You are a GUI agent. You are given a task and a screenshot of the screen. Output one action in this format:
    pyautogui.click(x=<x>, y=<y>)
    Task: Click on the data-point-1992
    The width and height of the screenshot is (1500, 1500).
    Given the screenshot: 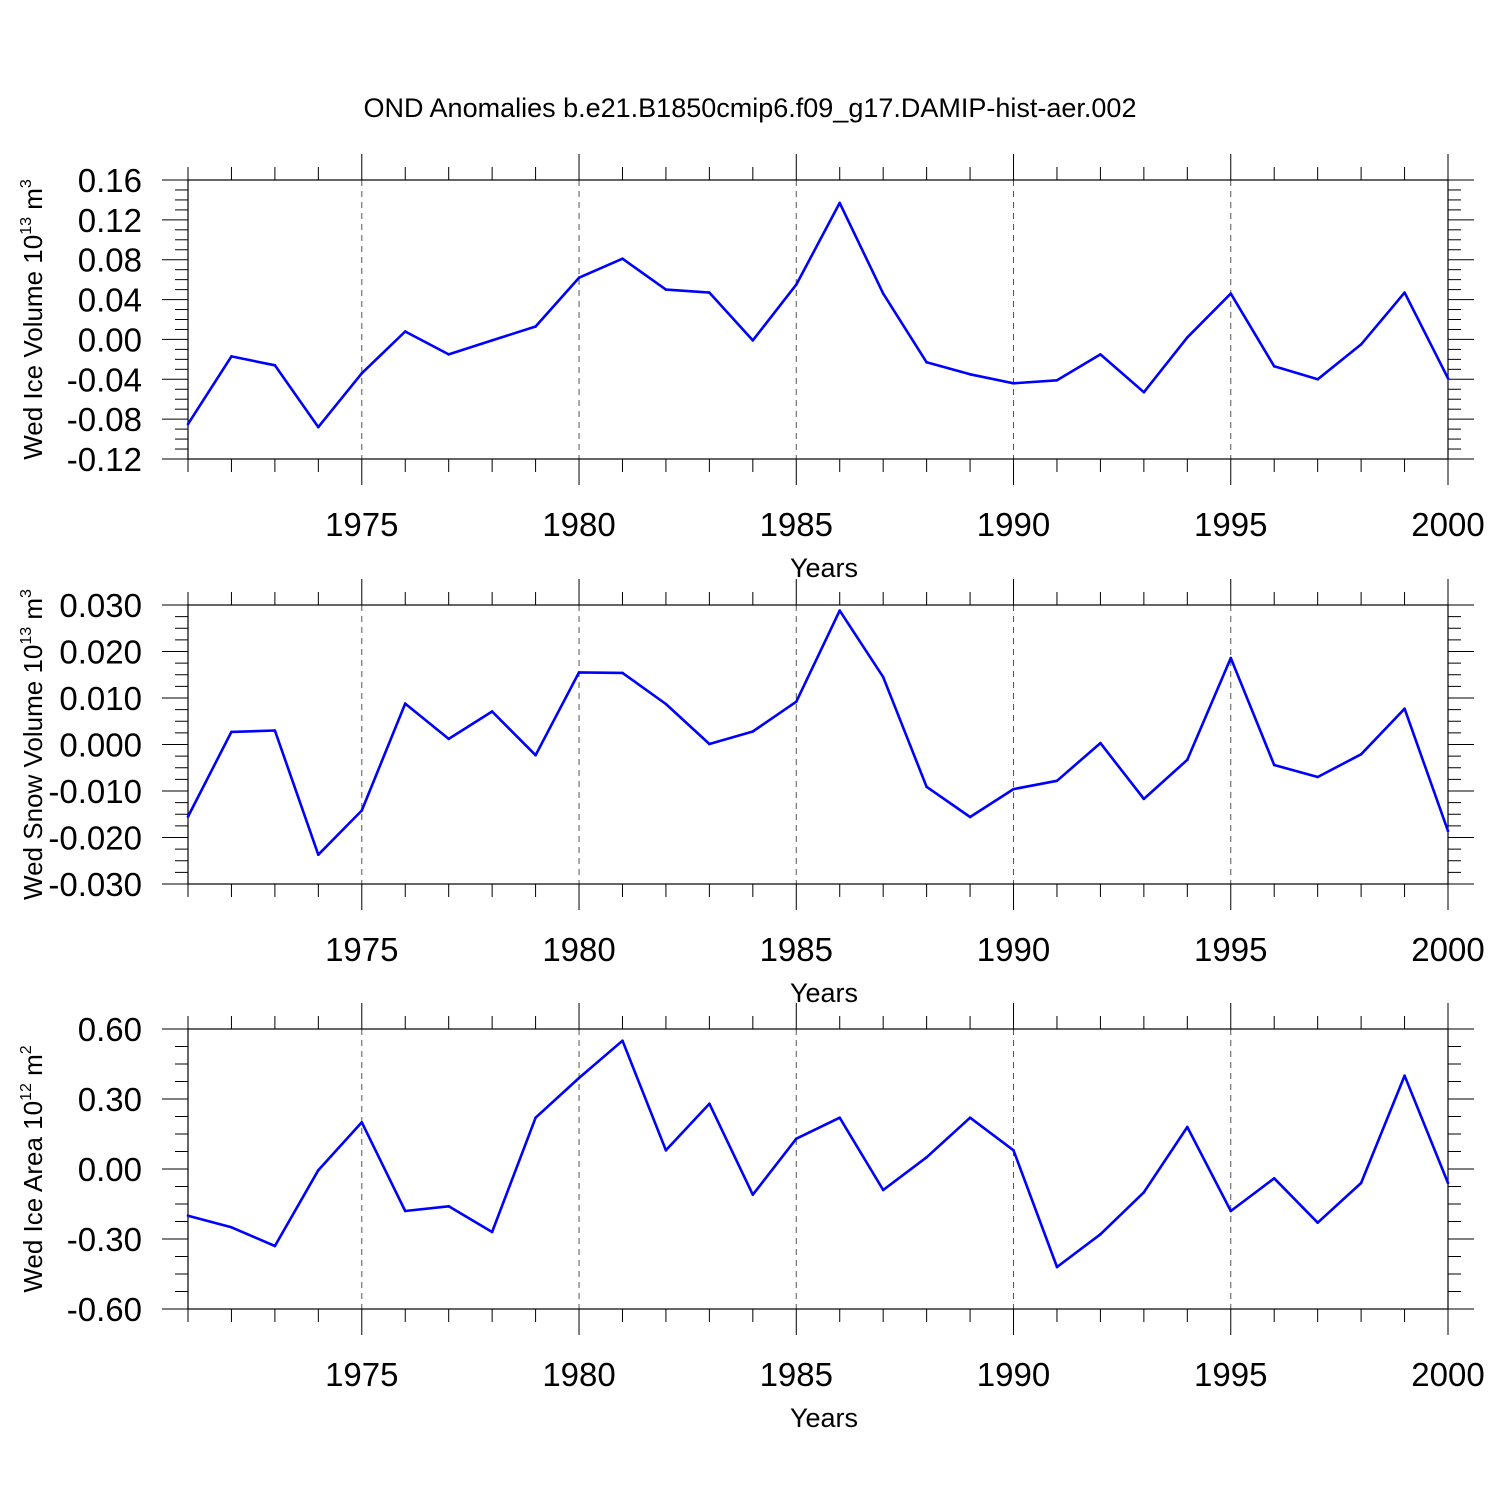 What is the action you would take?
    pyautogui.click(x=1100, y=1234)
    